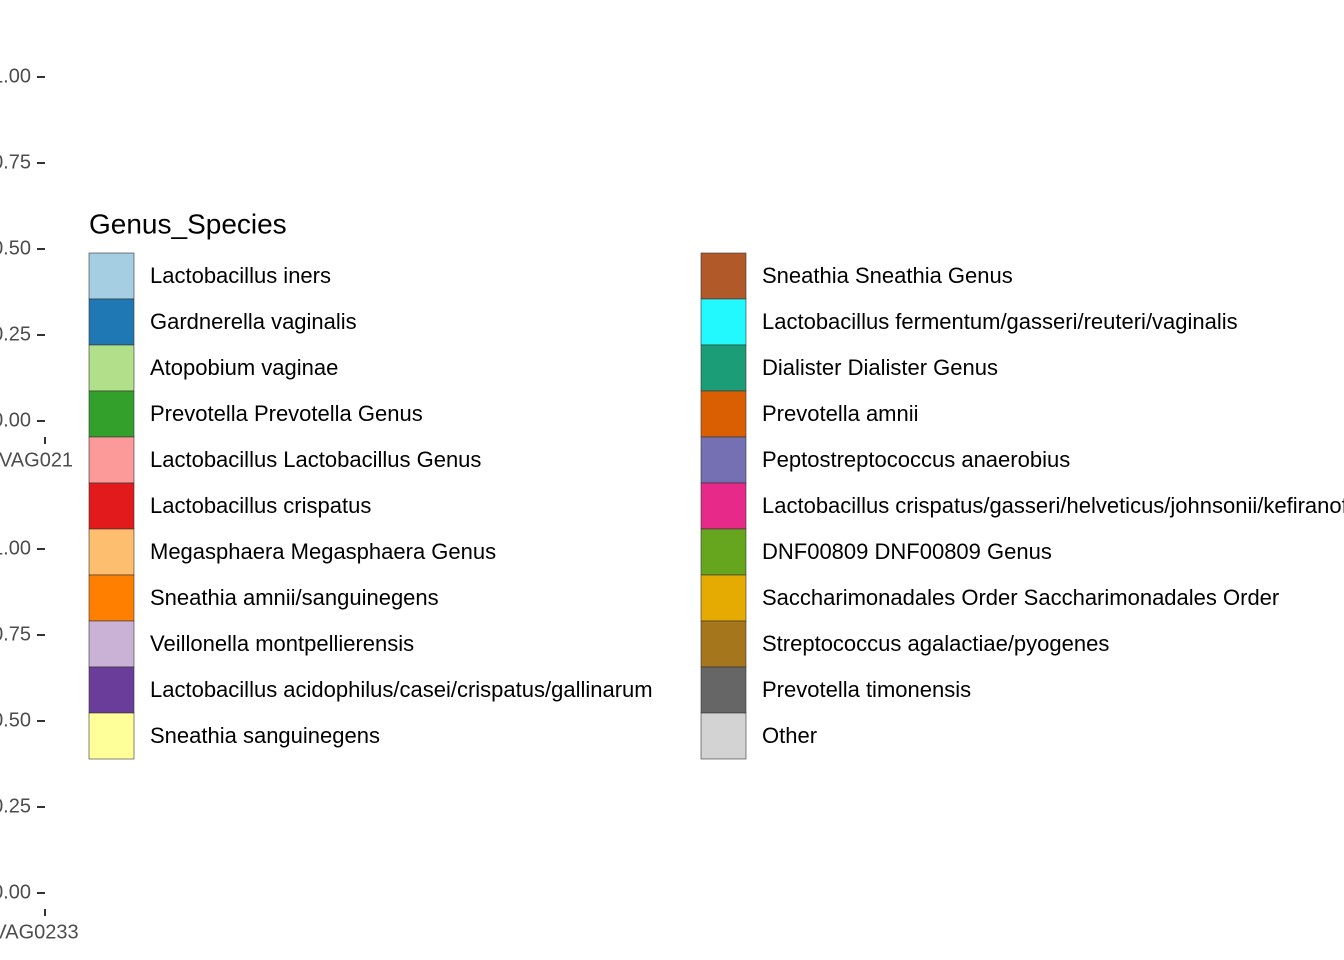 This screenshot has width=1344, height=960. What do you see at coordinates (188, 223) in the screenshot?
I see `legend-title: Genus_Species` at bounding box center [188, 223].